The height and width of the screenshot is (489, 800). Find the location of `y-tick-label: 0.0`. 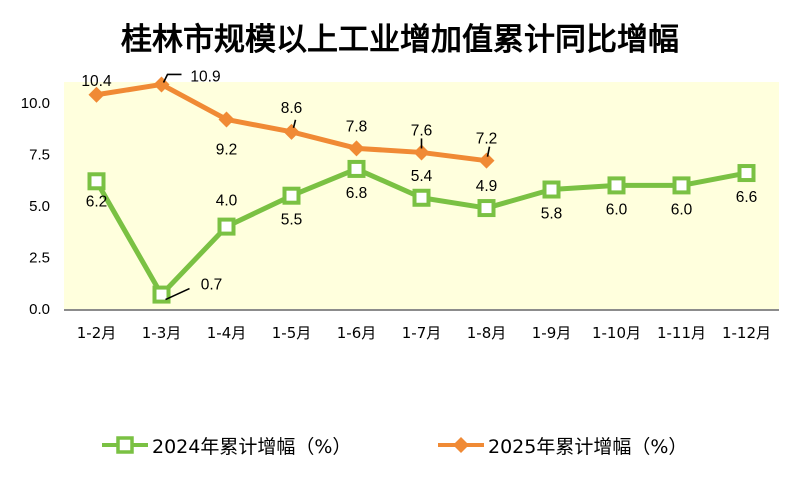

y-tick-label: 0.0 is located at coordinates (39, 309).